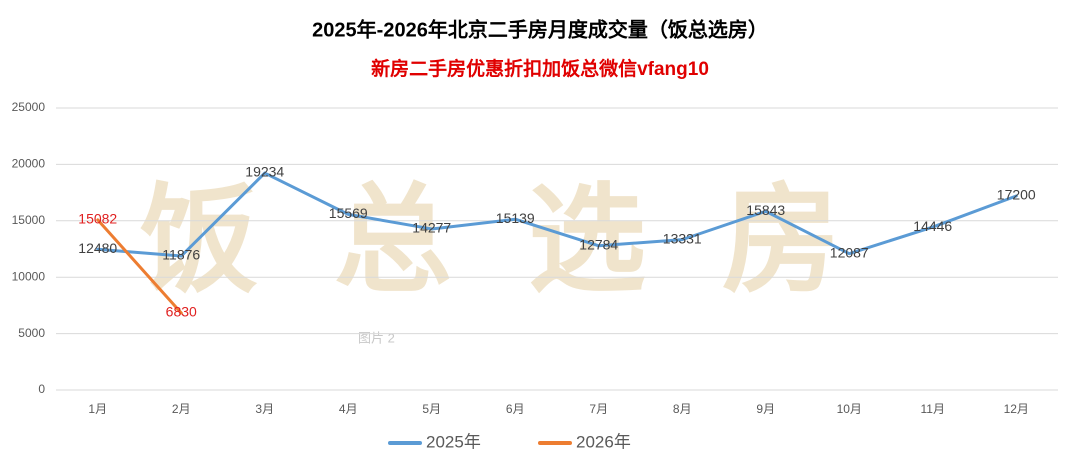 Image resolution: width=1080 pixels, height=468 pixels. What do you see at coordinates (264, 409) in the screenshot?
I see `x-tick-label: 3月` at bounding box center [264, 409].